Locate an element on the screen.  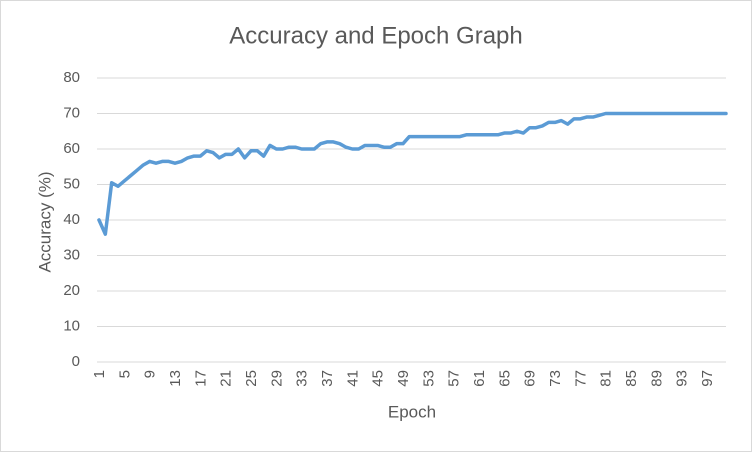
y-tick-label: 30 is located at coordinates (71, 254).